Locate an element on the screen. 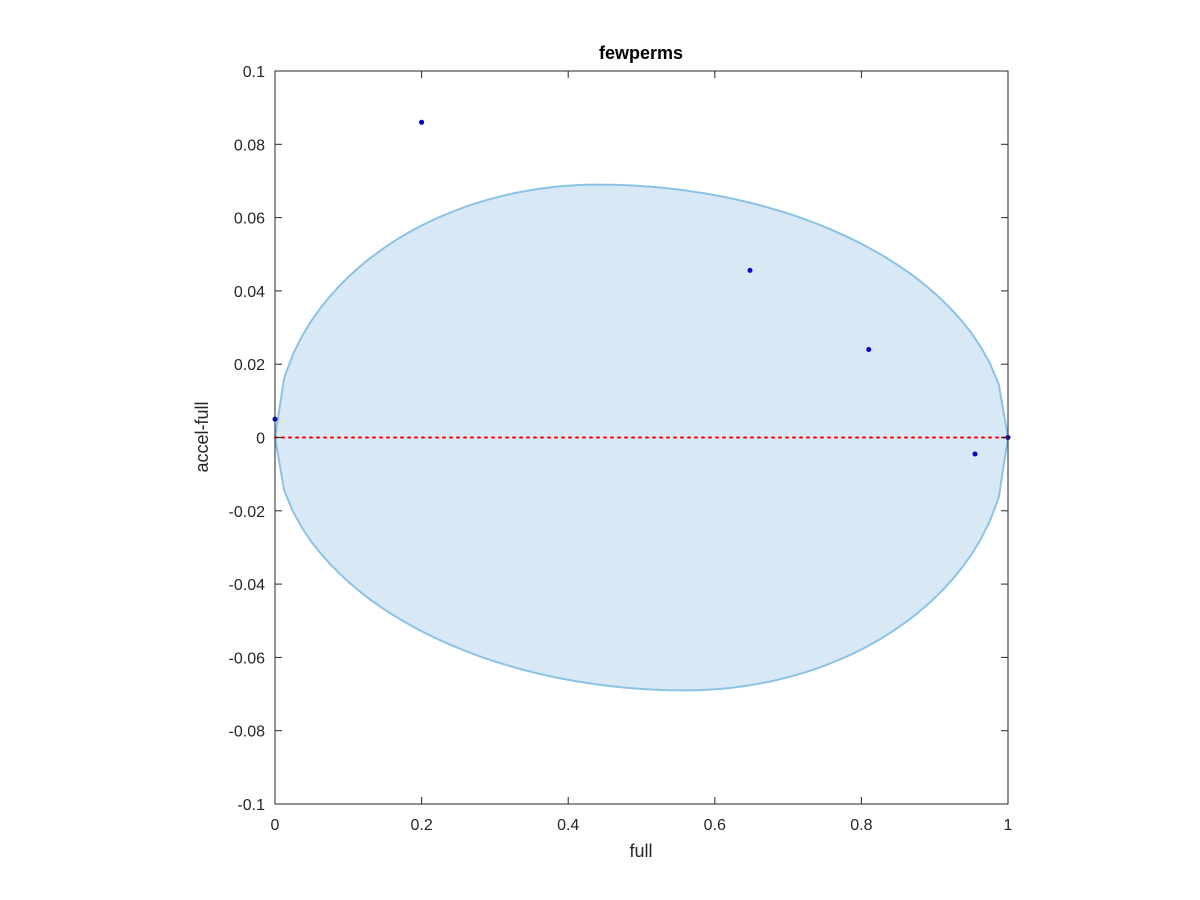 Image resolution: width=1200 pixels, height=900 pixels. y-tick-label: 0.04 is located at coordinates (249, 292).